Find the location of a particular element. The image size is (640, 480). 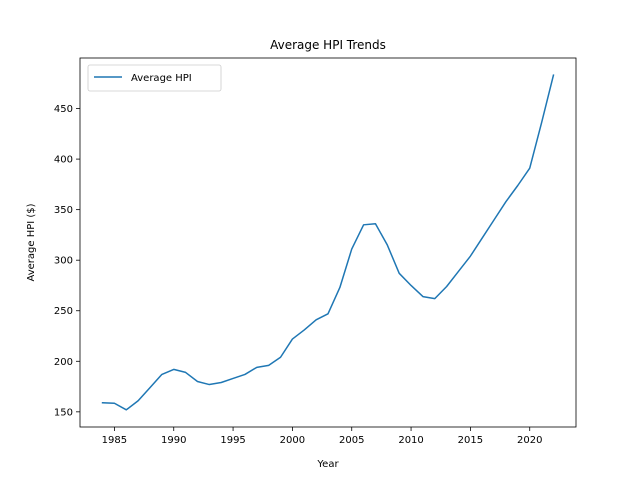

x-tick-label: 2005 is located at coordinates (351, 440).